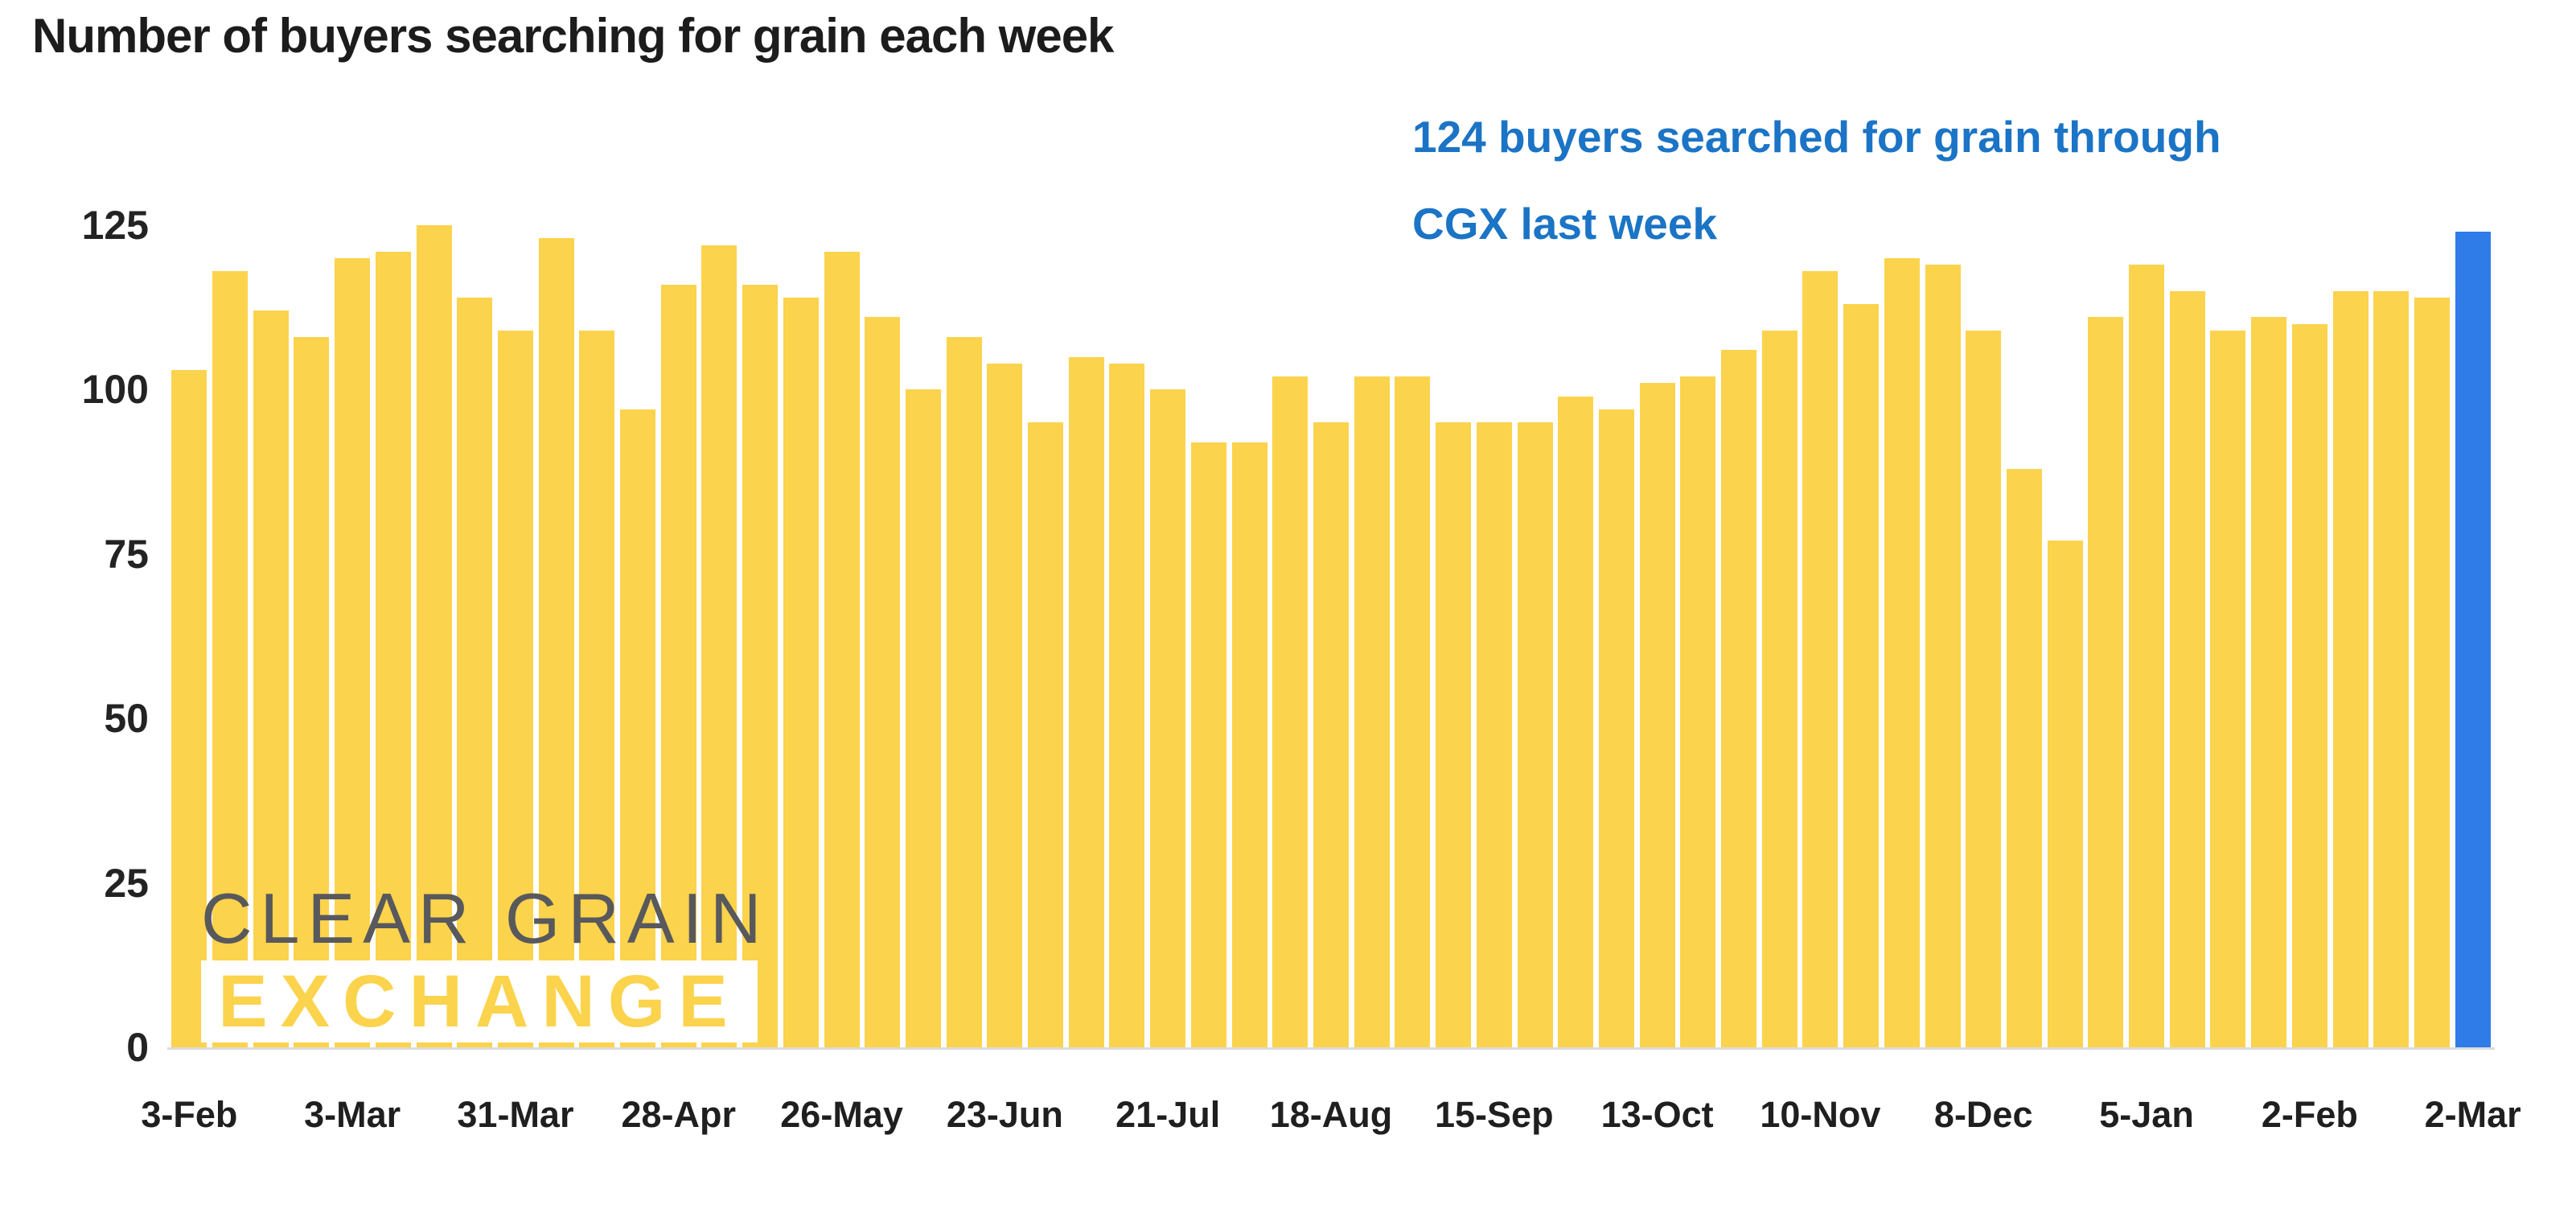 The width and height of the screenshot is (2576, 1205). I want to click on watermark-clear-grain: CLEAR GRAIN, so click(485, 918).